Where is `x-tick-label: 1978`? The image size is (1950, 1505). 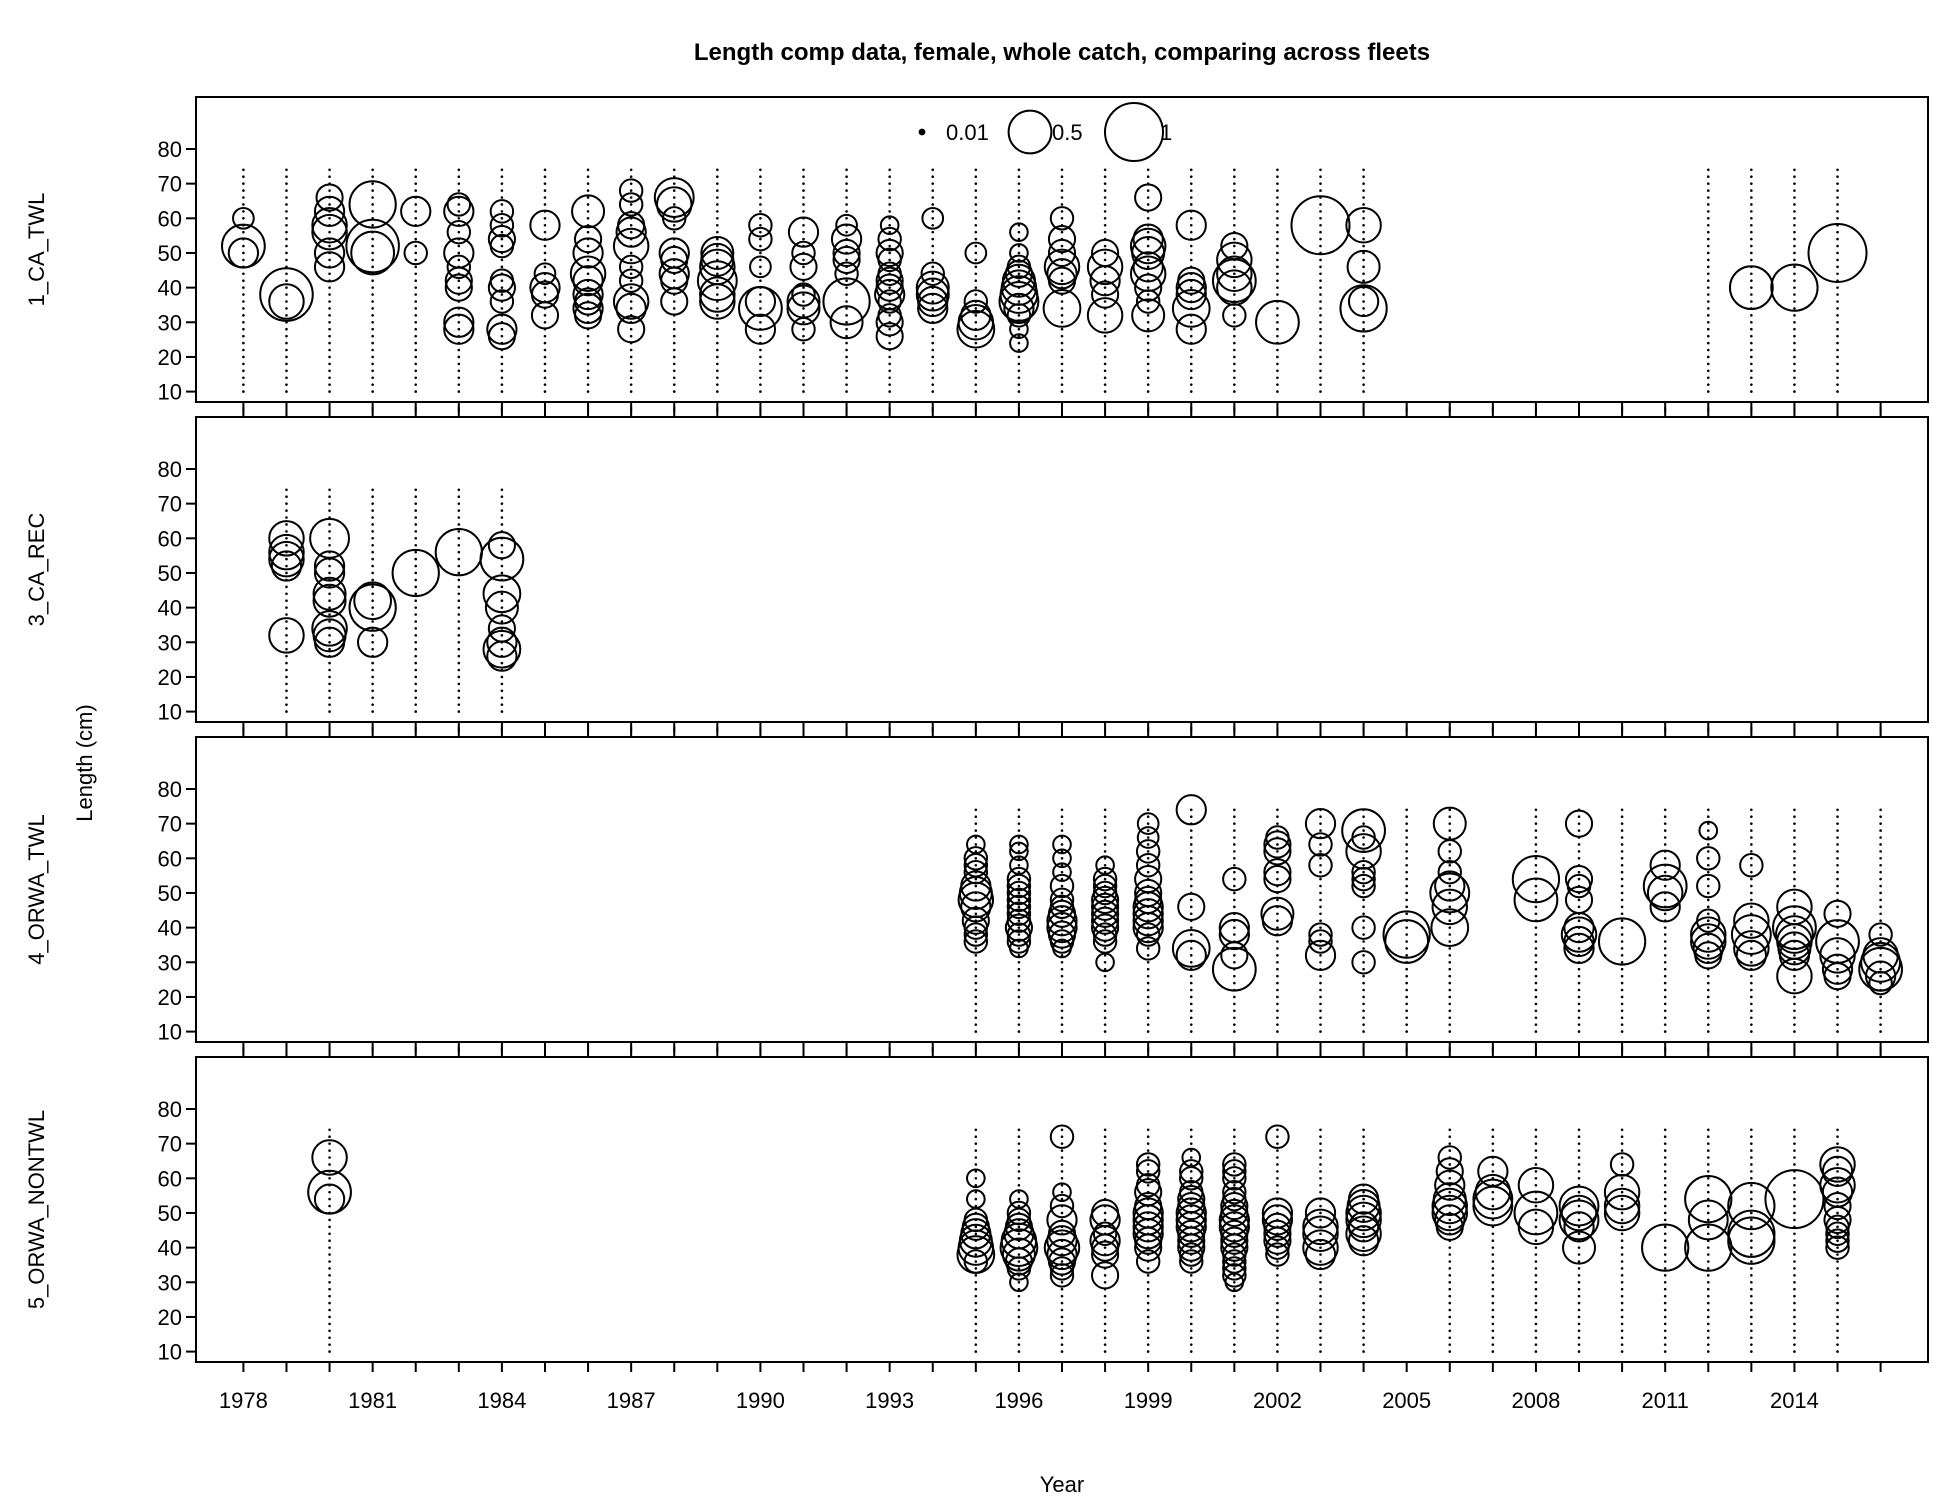 x-tick-label: 1978 is located at coordinates (243, 1400).